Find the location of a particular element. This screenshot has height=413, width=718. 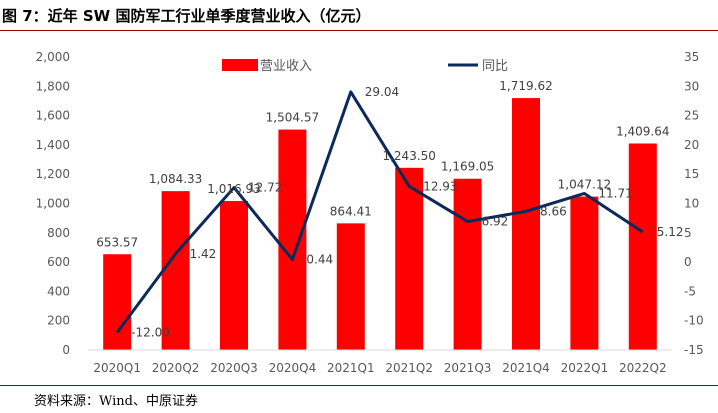

revenue-data-label: 653.57 is located at coordinates (117, 242).